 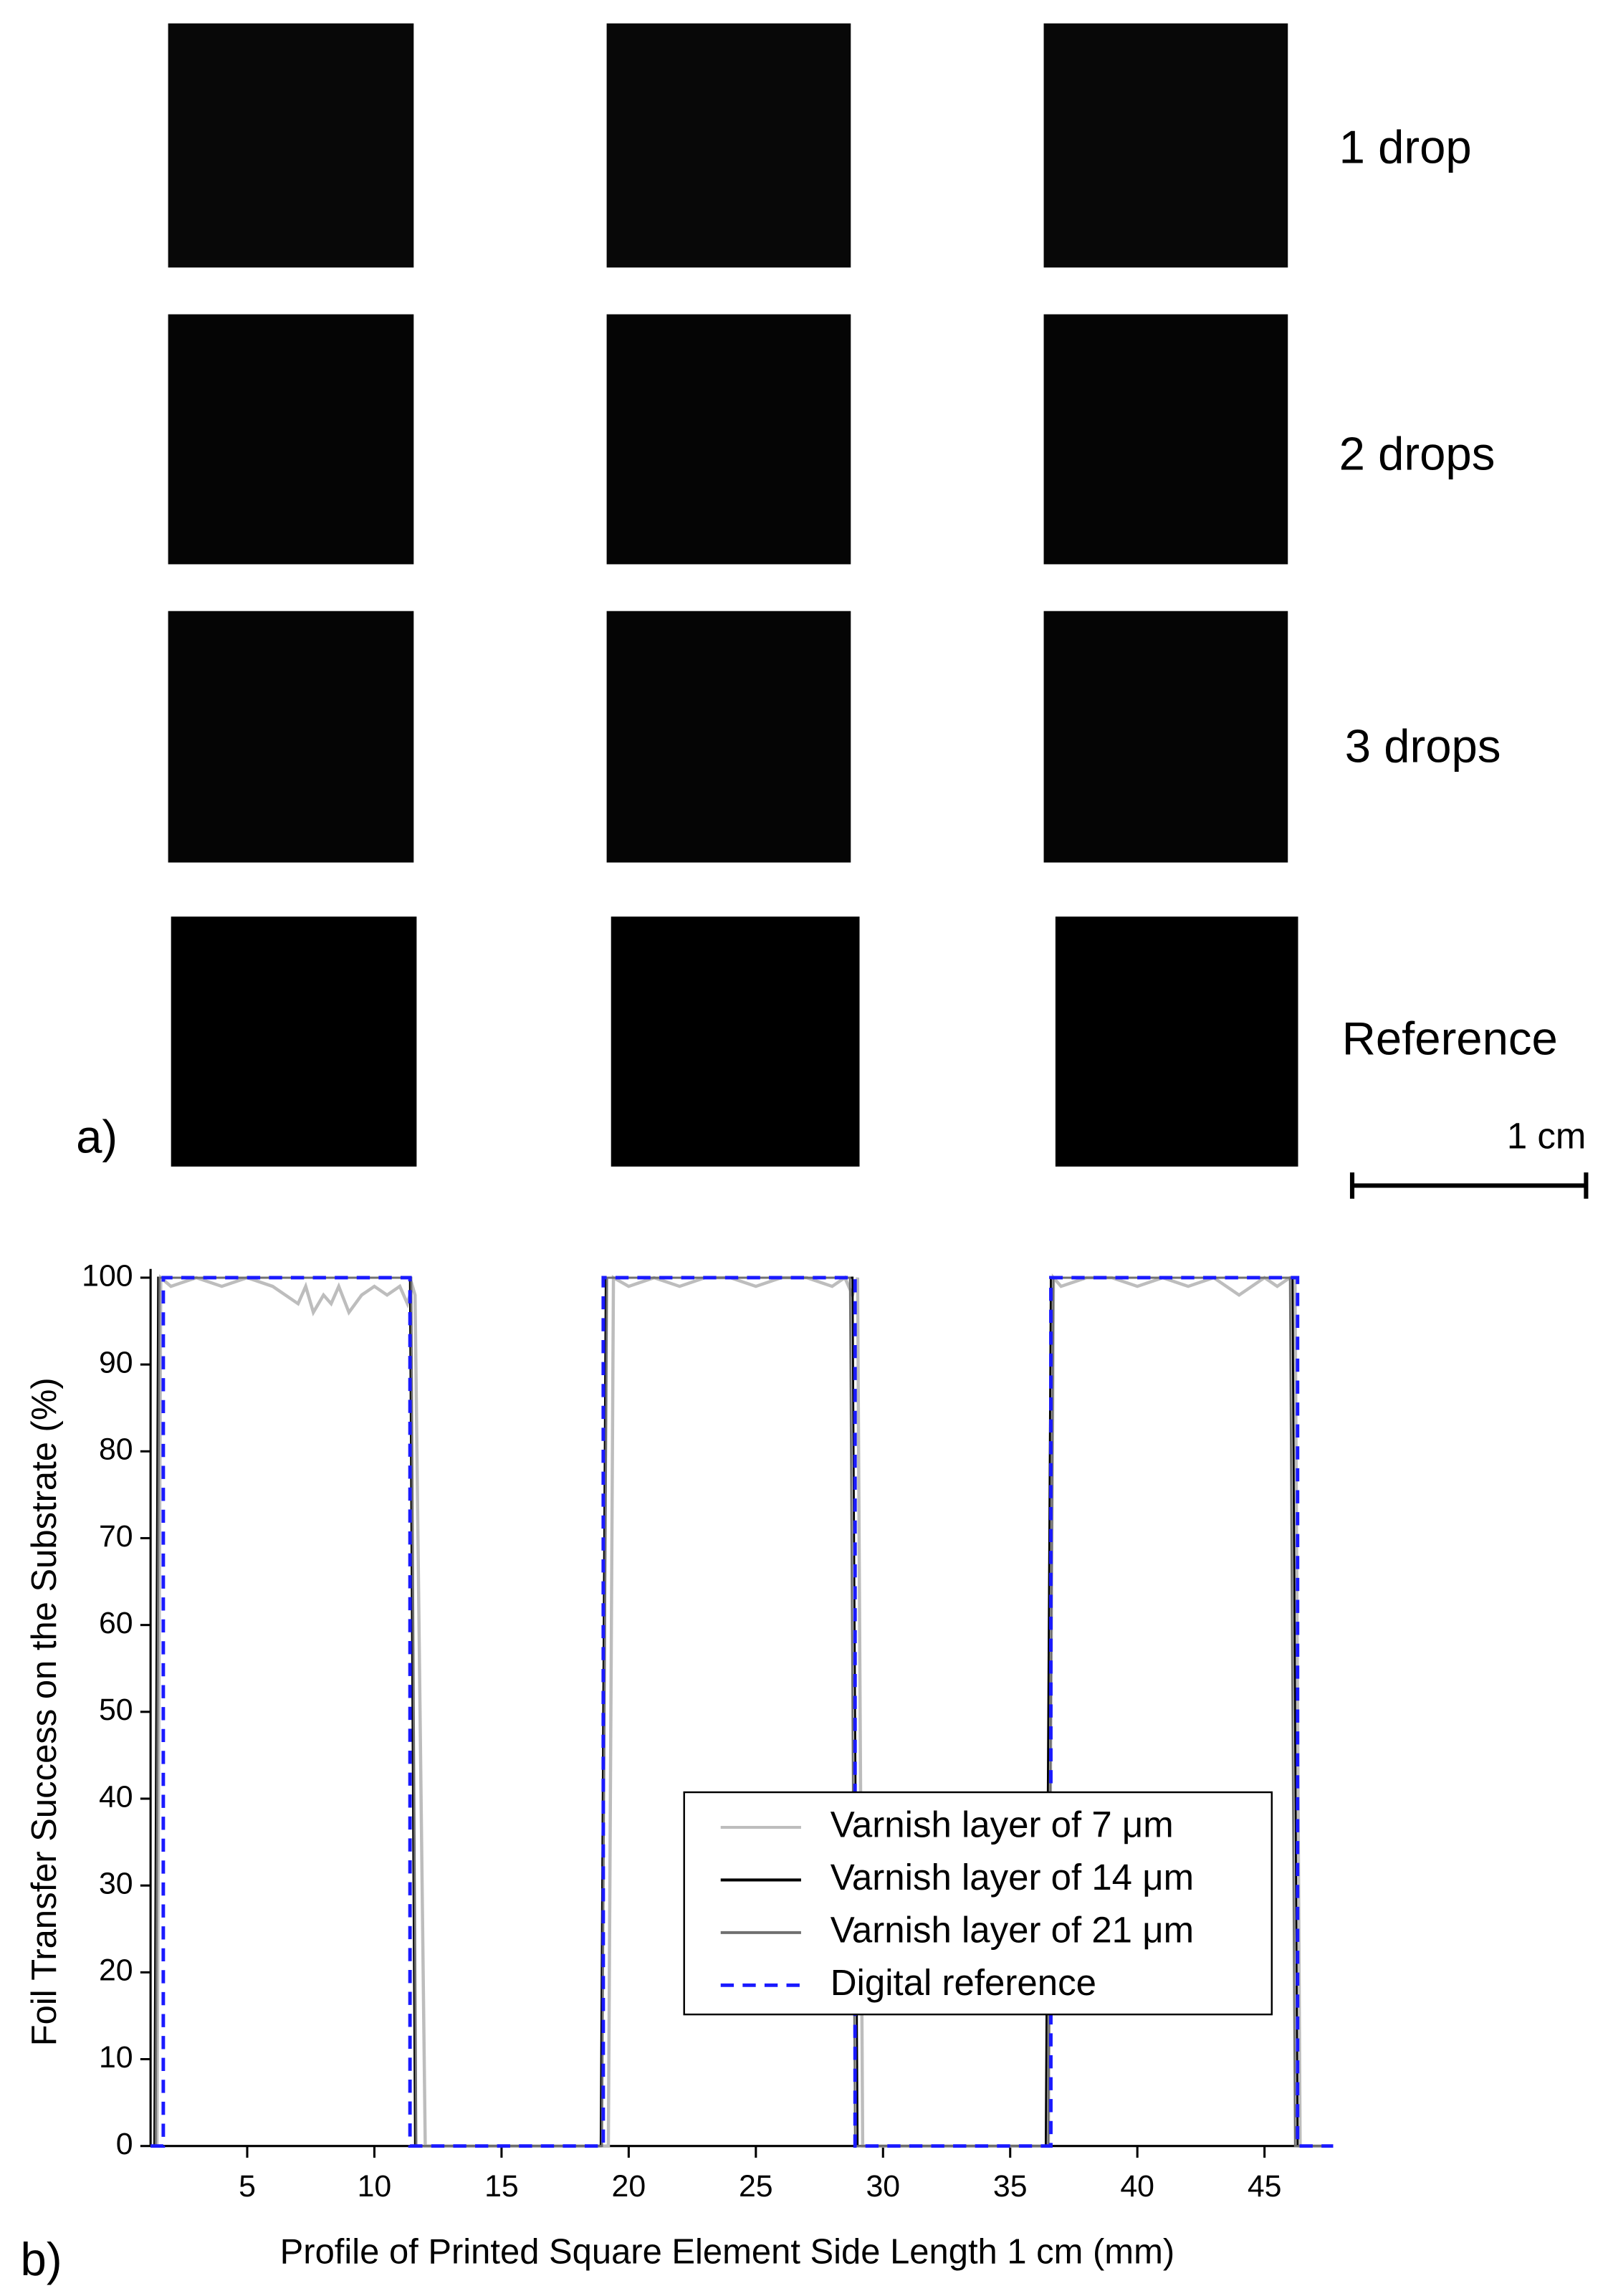 I want to click on row-label: Reference, so click(x=1450, y=1039).